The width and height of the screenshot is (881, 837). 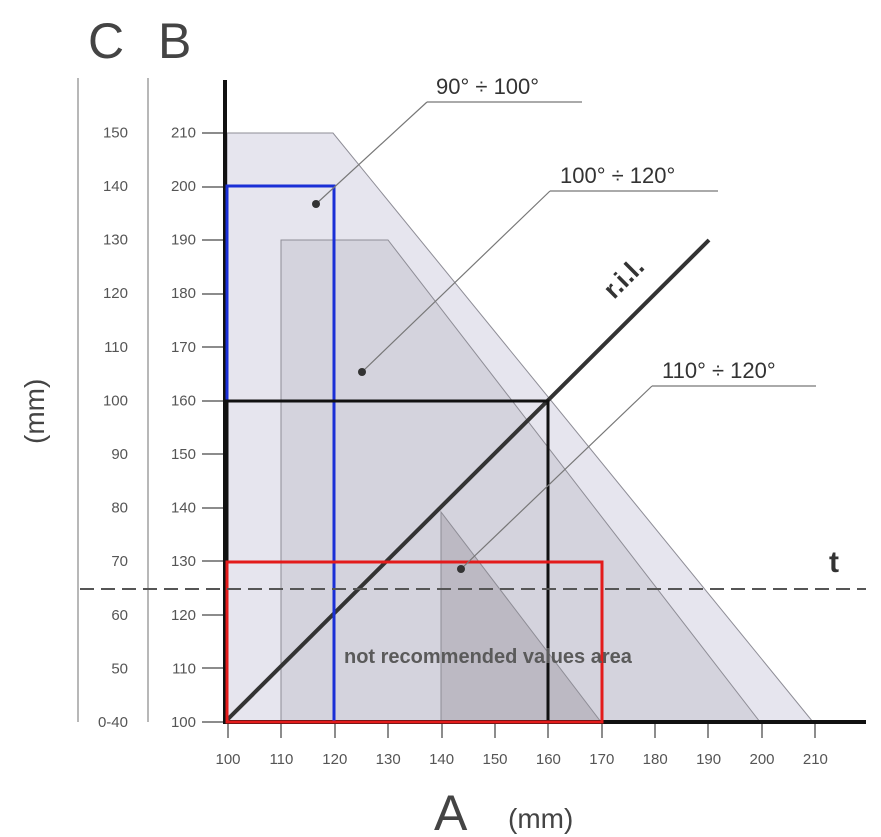 What do you see at coordinates (183, 615) in the screenshot?
I see `b-tick-label: 120` at bounding box center [183, 615].